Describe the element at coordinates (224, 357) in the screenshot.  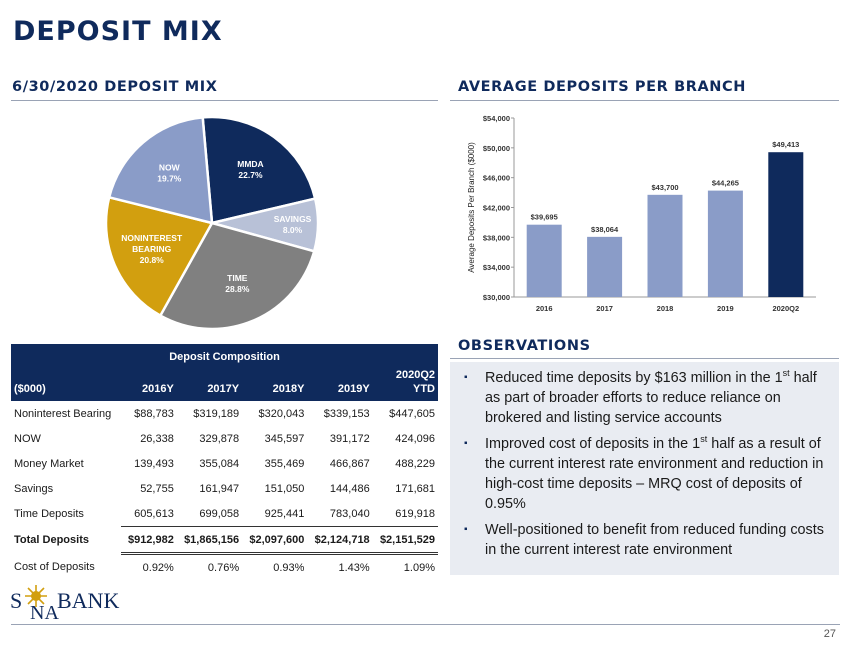
I see `table-caption: Deposit Composition` at that location.